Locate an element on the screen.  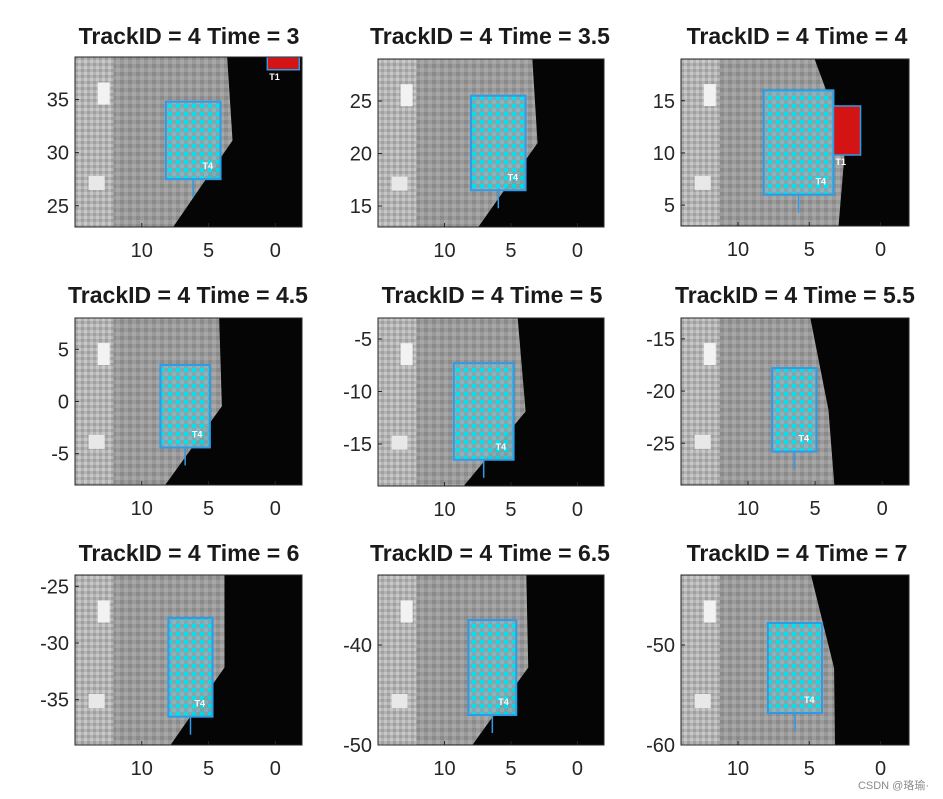
other-track-fill is located at coordinates (283, 63).